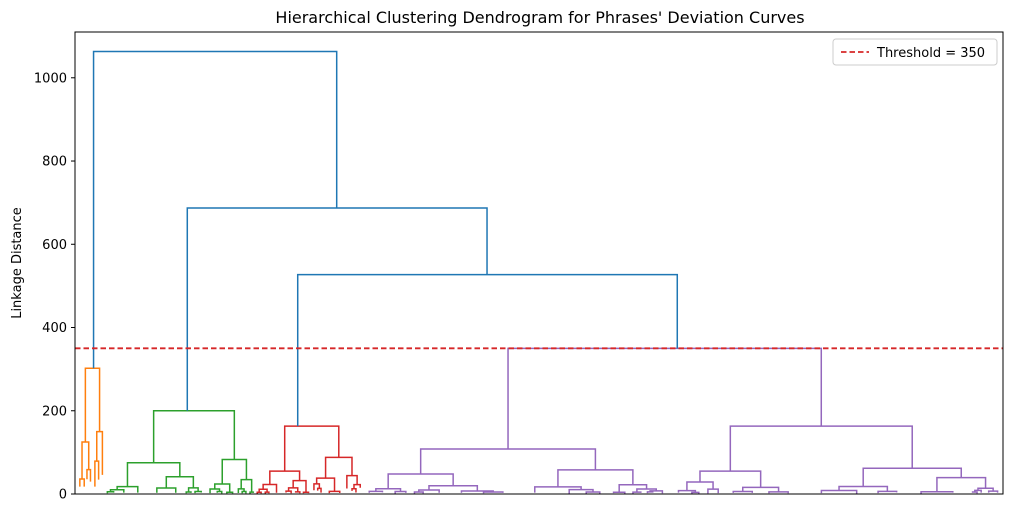 The width and height of the screenshot is (1014, 512). What do you see at coordinates (63, 495) in the screenshot?
I see `y-tick-label: 0` at bounding box center [63, 495].